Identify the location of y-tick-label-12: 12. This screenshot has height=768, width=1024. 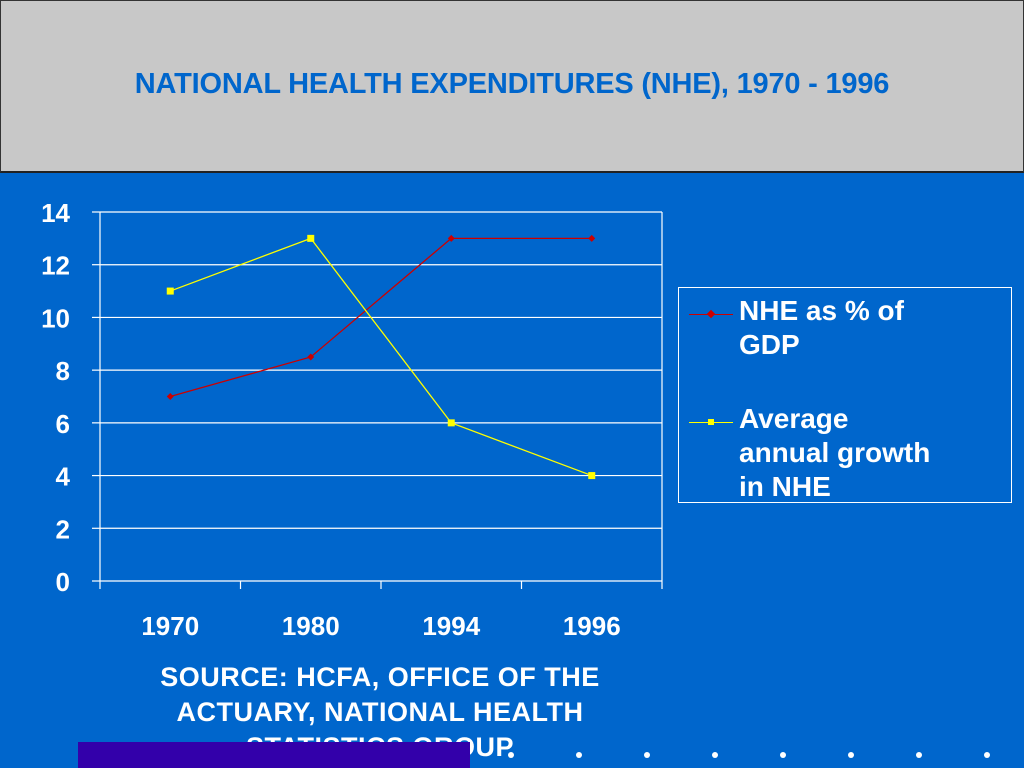
(55, 266).